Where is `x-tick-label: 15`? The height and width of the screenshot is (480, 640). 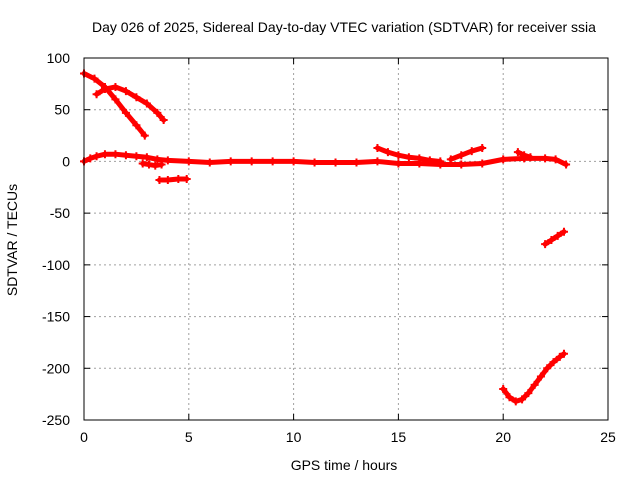
x-tick-label: 15 is located at coordinates (399, 437).